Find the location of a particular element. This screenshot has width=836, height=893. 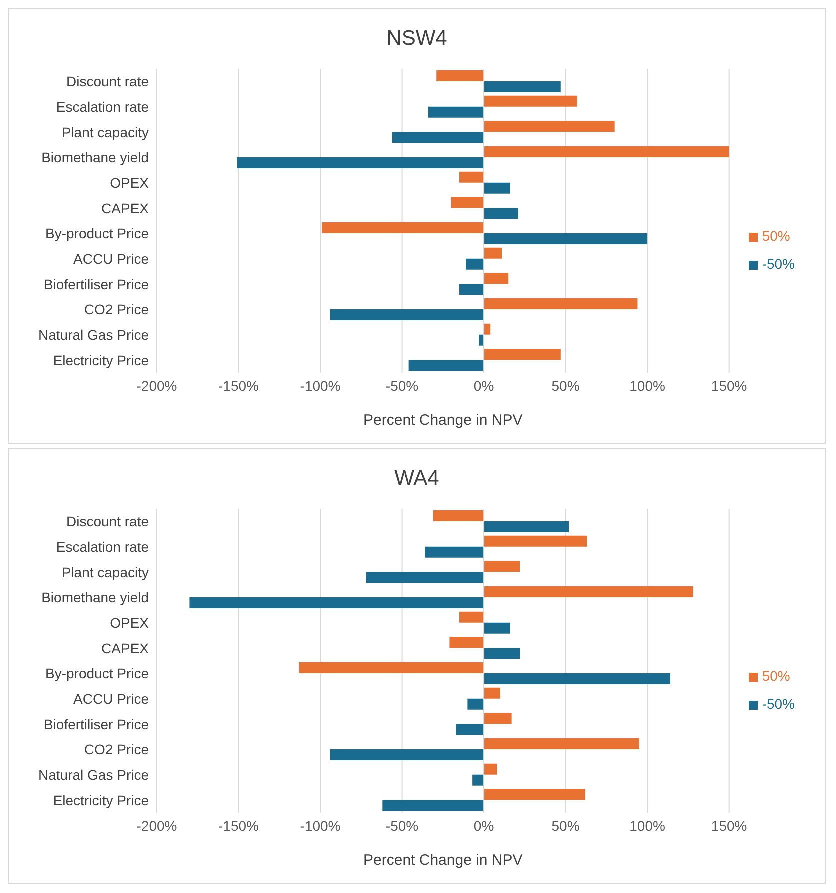

chart-title: WA4 is located at coordinates (417, 479).